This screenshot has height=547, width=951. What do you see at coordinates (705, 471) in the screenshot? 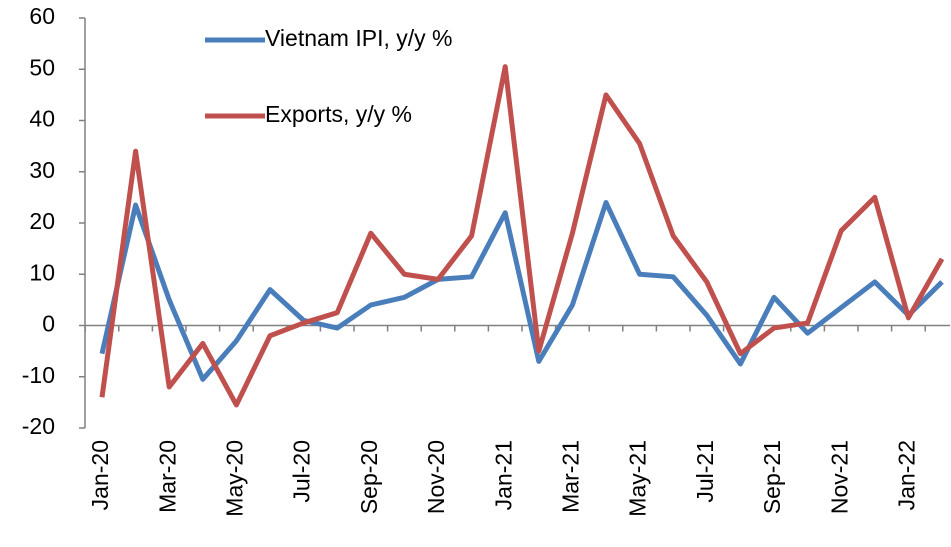
I see `x-tick-label: Jul-21` at bounding box center [705, 471].